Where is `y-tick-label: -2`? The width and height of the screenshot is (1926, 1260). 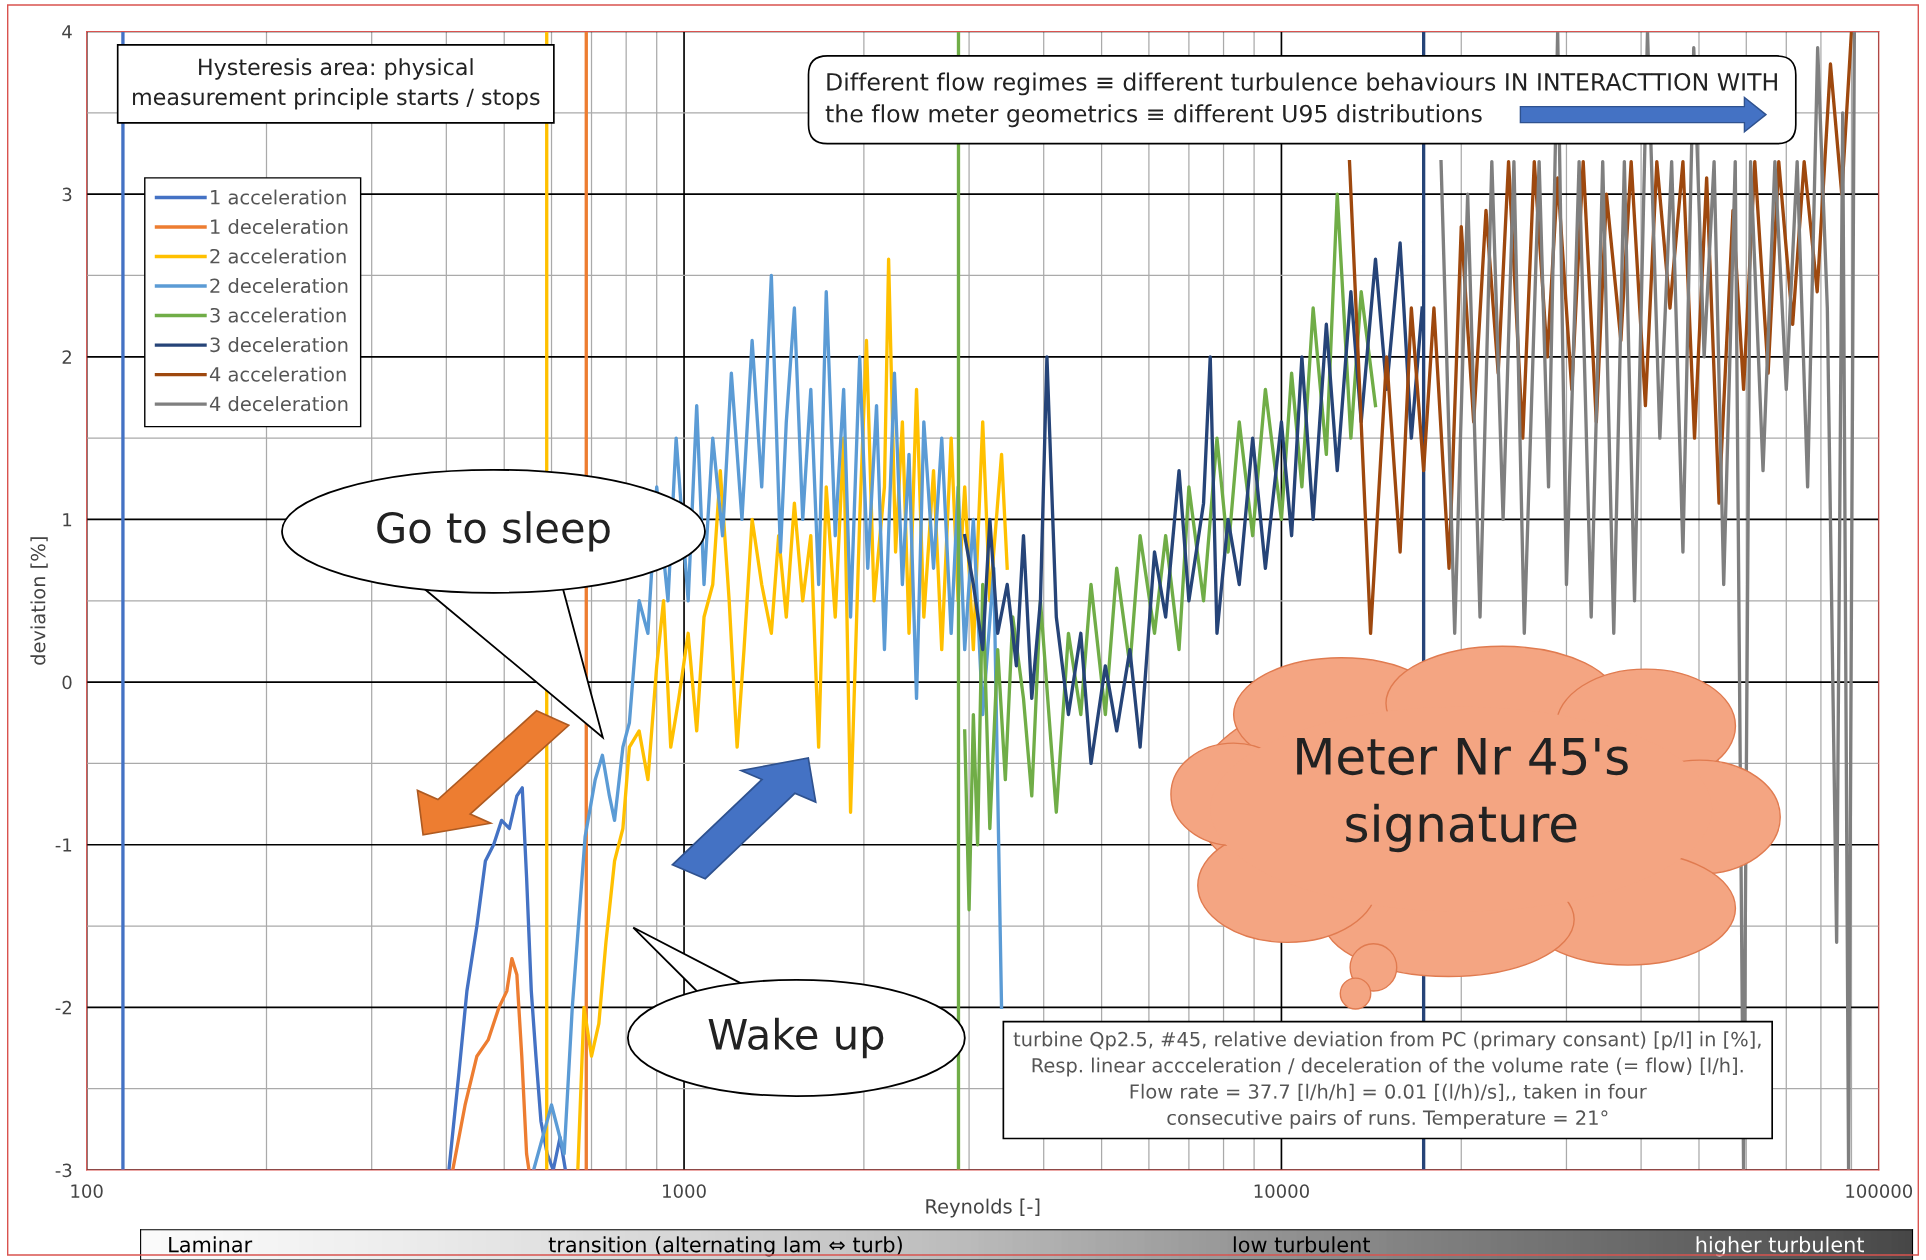
y-tick-label: -2 is located at coordinates (63, 1007).